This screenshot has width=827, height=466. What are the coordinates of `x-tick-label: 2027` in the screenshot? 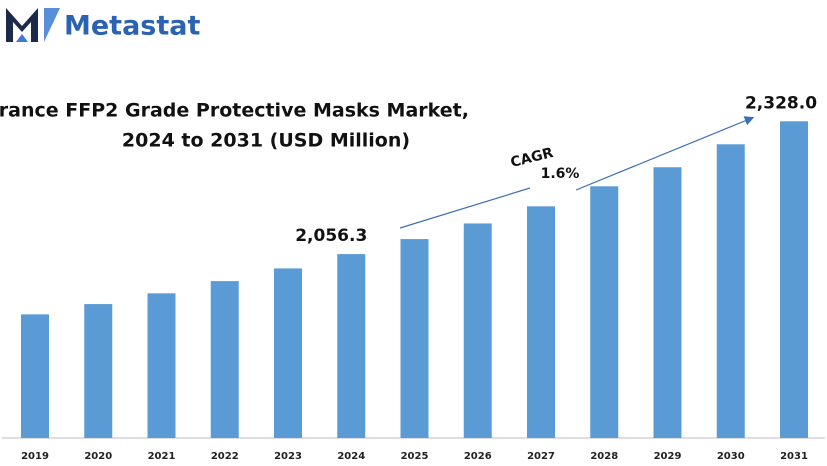 It's located at (541, 456).